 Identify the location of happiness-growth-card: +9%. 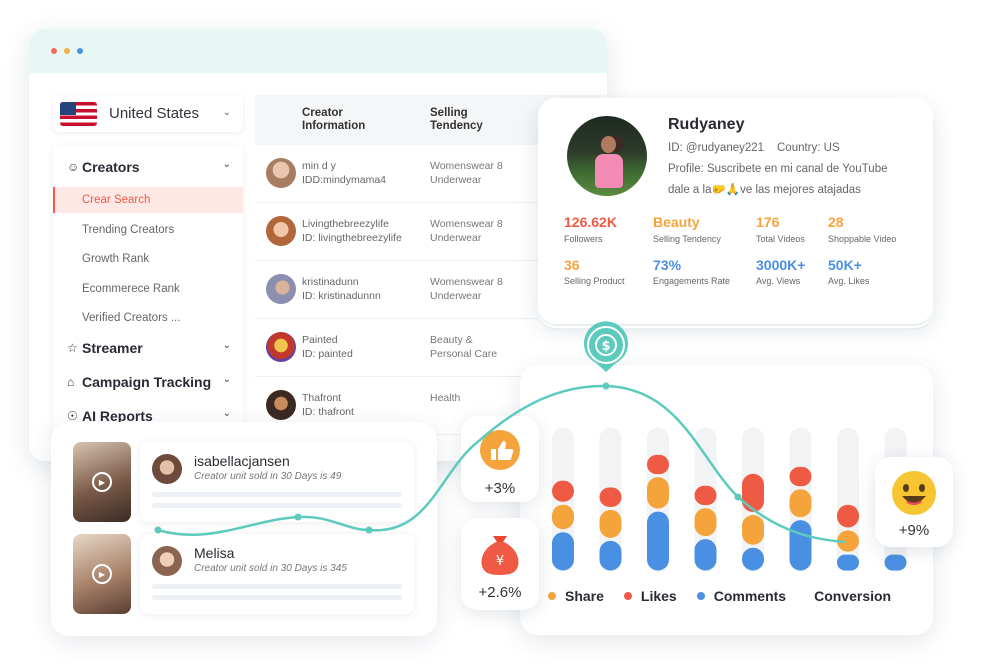
(914, 502).